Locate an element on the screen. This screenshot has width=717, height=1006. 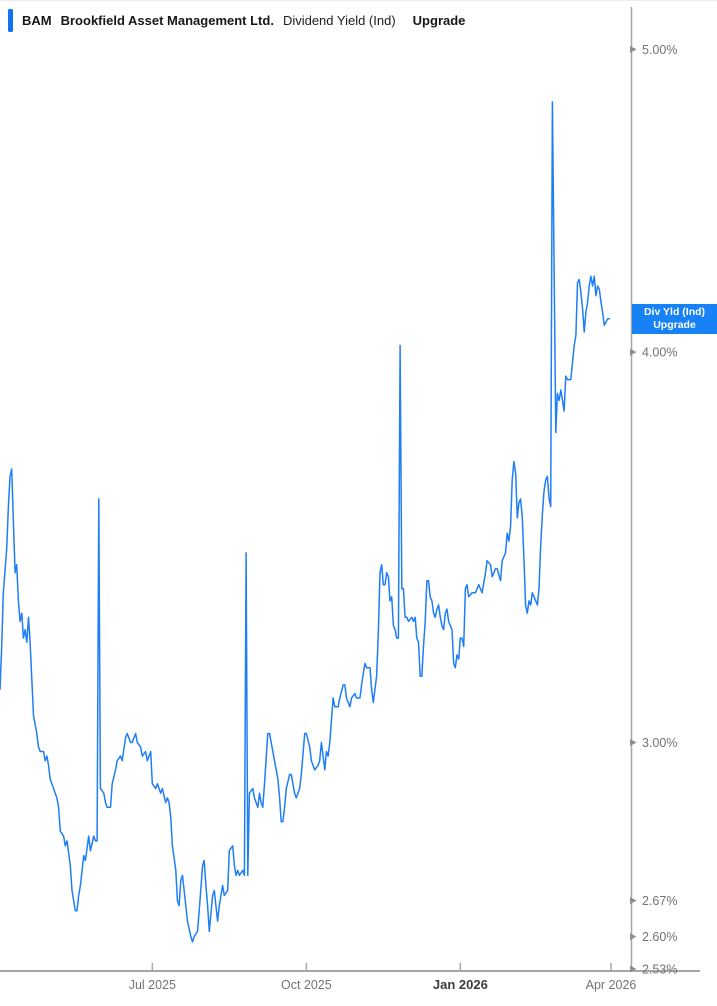
ticker-symbol: BAM is located at coordinates (37, 20).